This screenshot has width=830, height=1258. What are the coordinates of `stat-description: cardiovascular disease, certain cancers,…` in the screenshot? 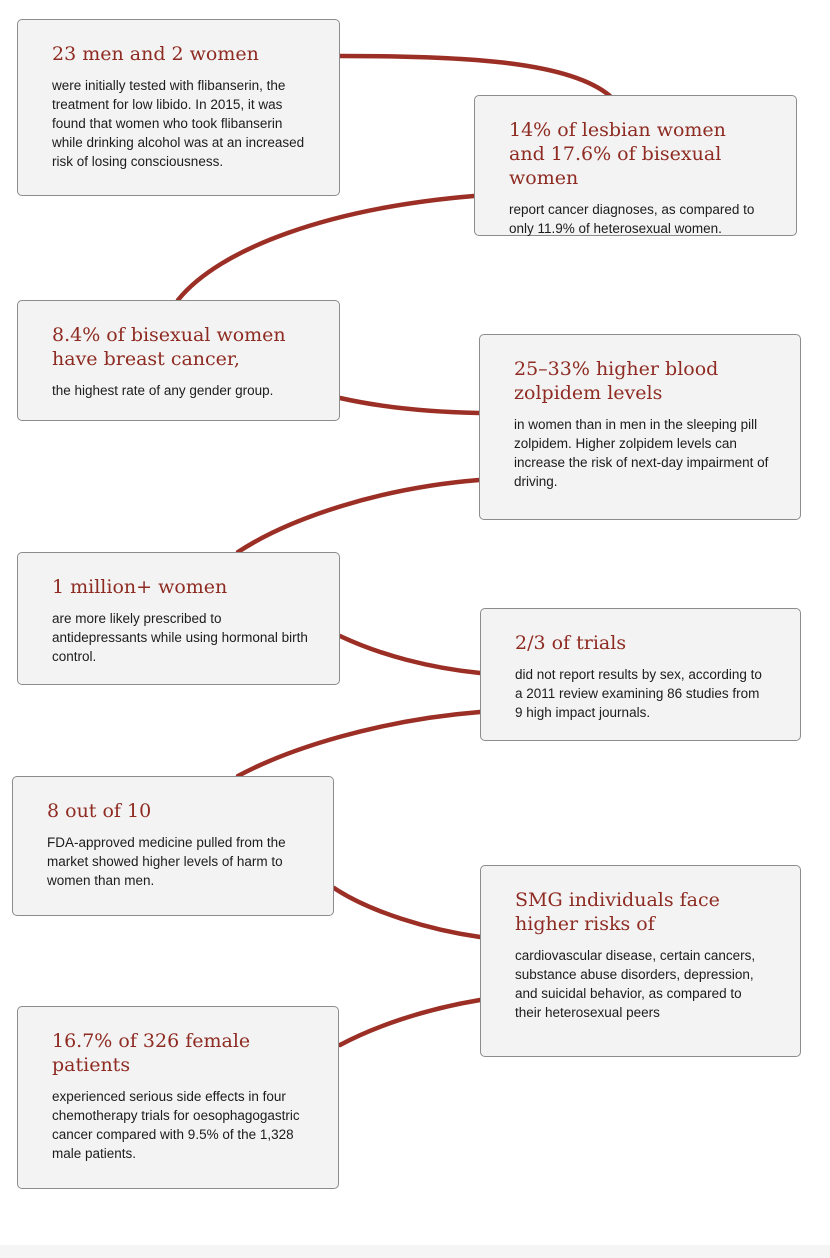 It's located at (635, 984).